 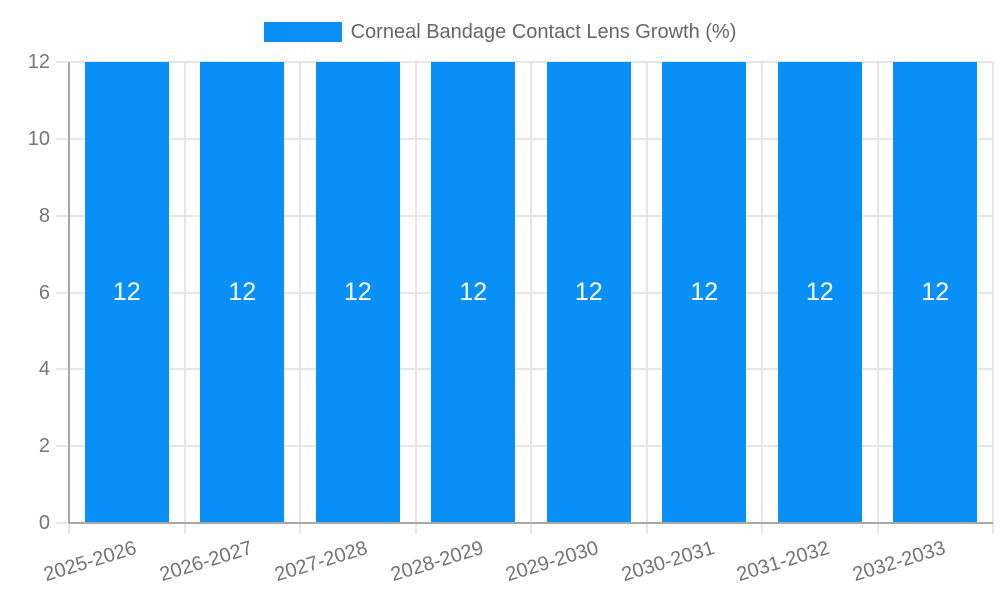 I want to click on bar-2032-2033: 12, so click(x=935, y=292).